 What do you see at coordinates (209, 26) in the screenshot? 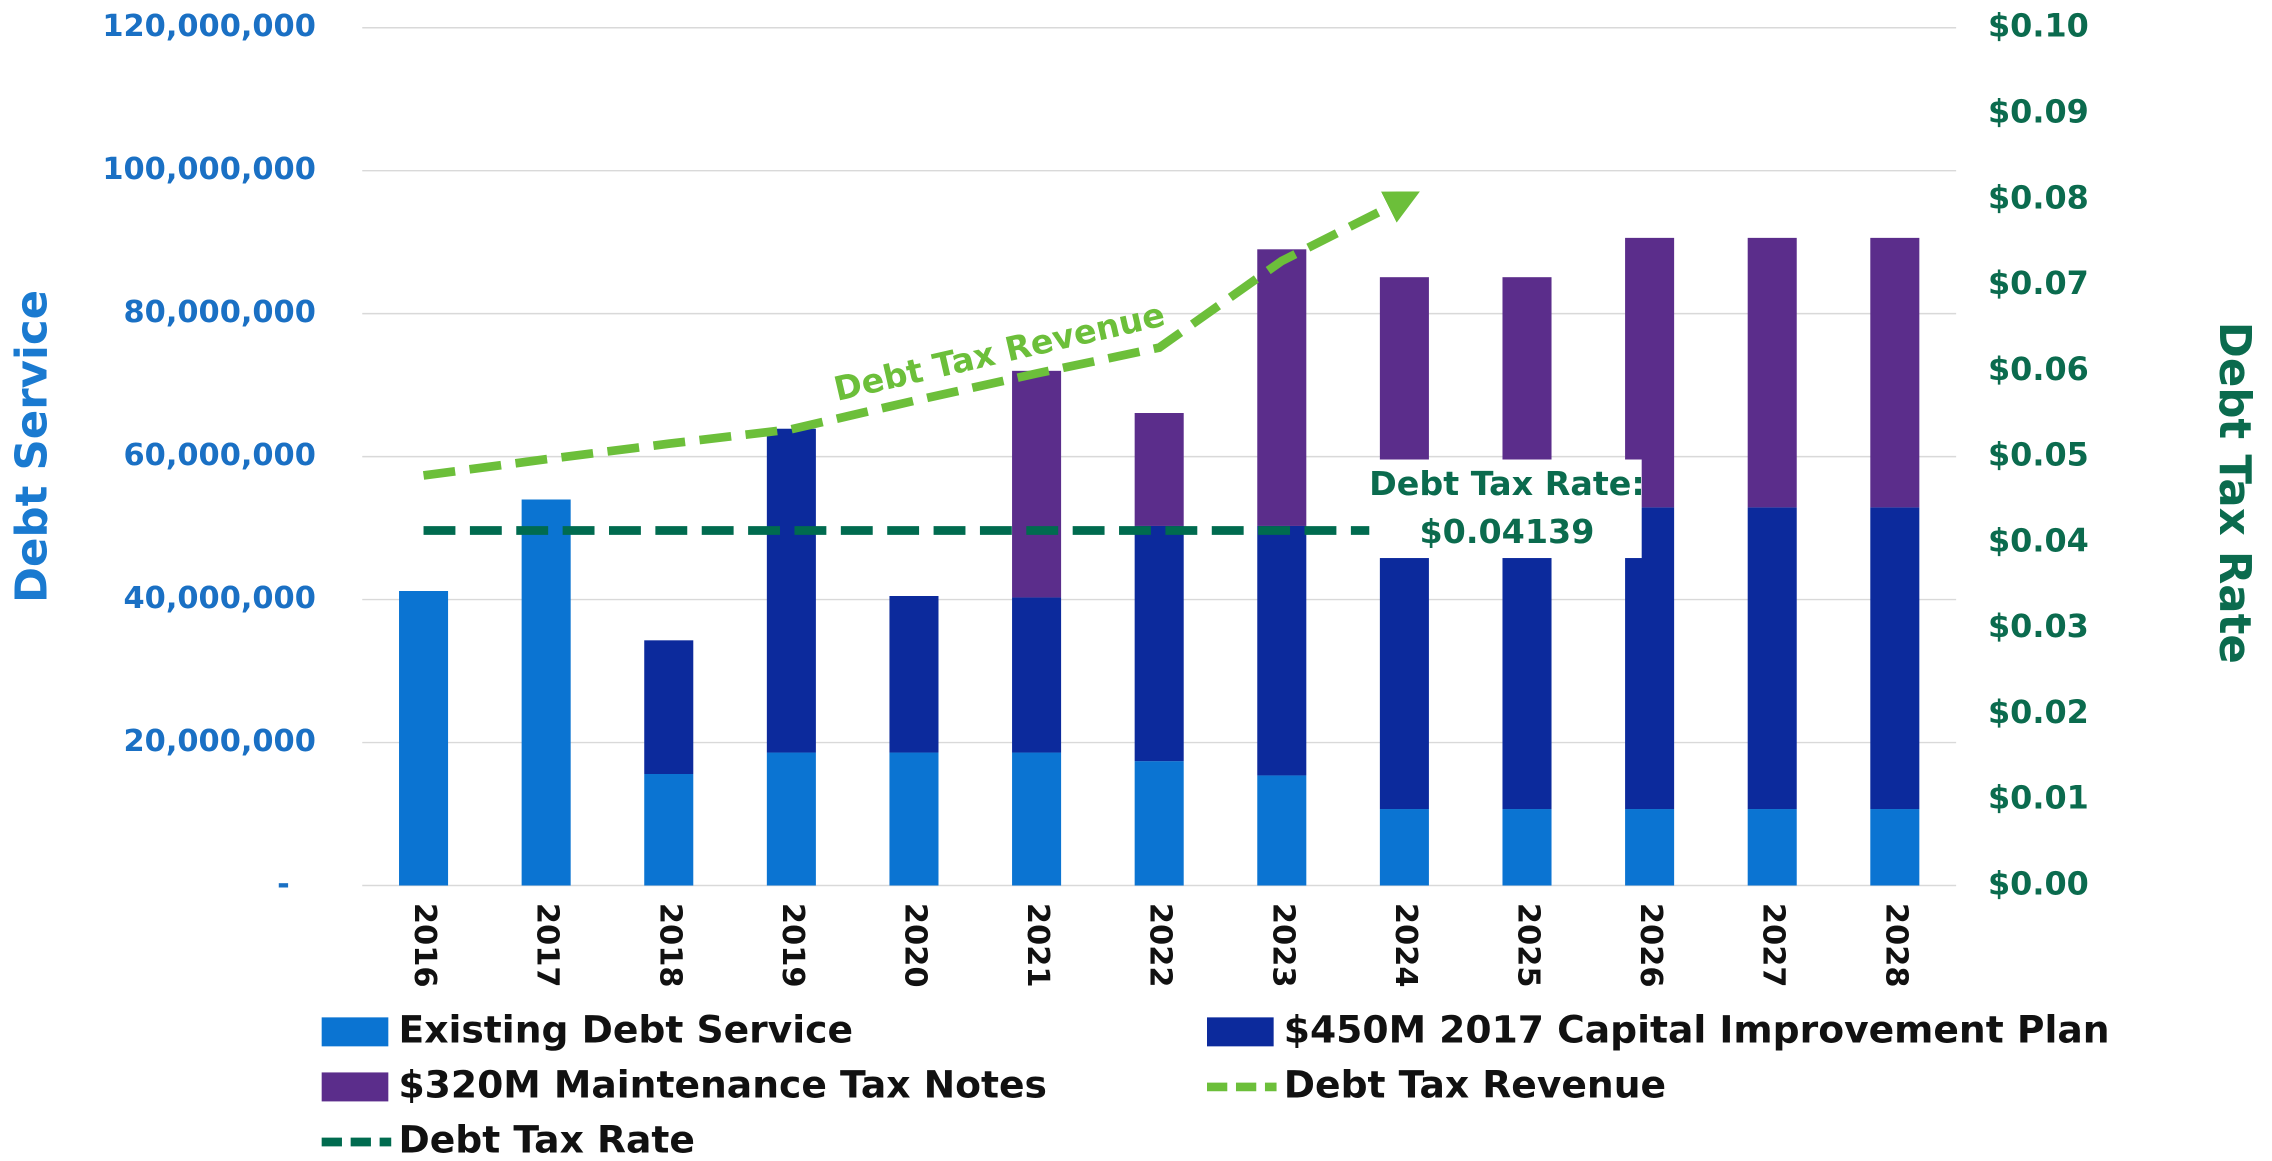
I see `y-tick-label: 120,000,000` at bounding box center [209, 26].